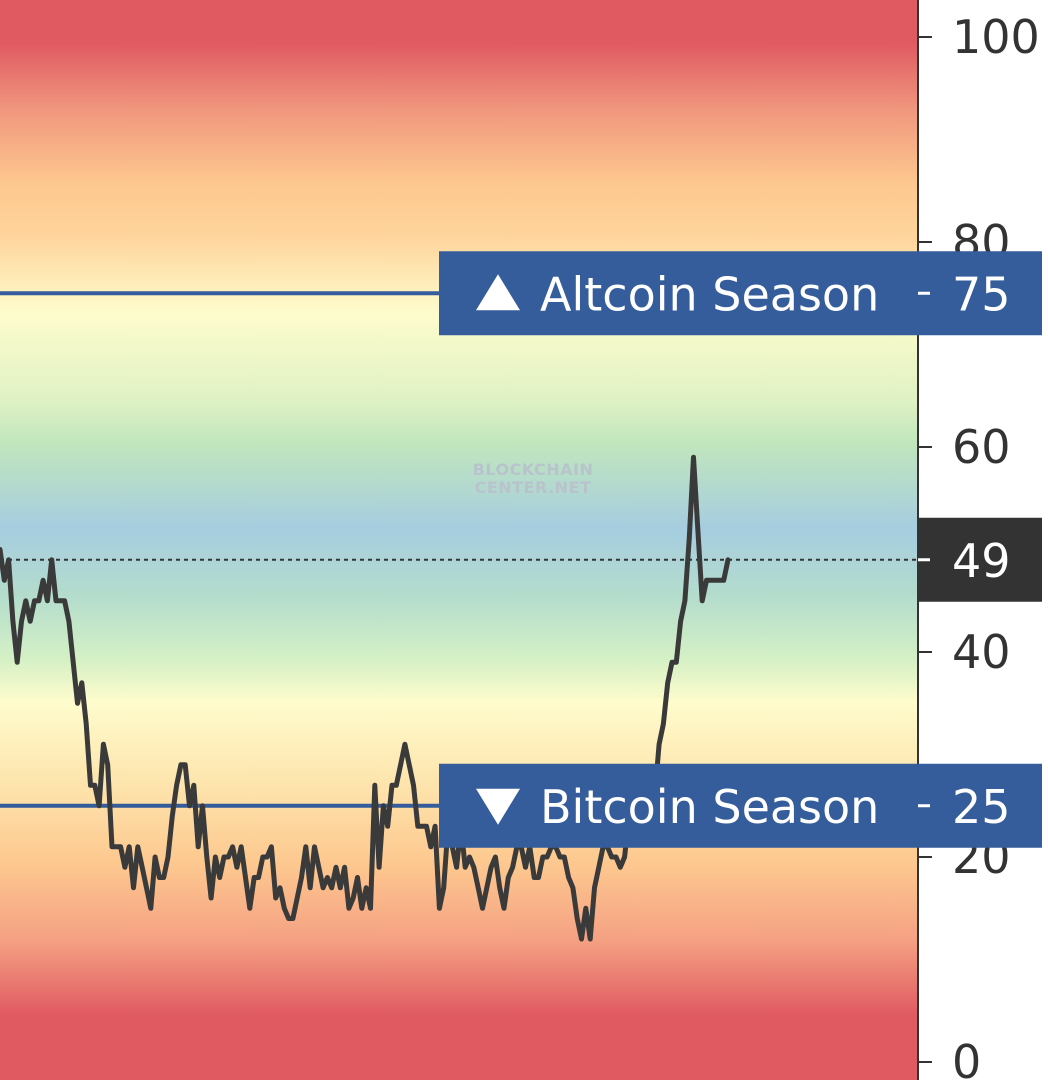  I want to click on bitcoin-season-label-group: Bitcoin Season 25, so click(740, 805).